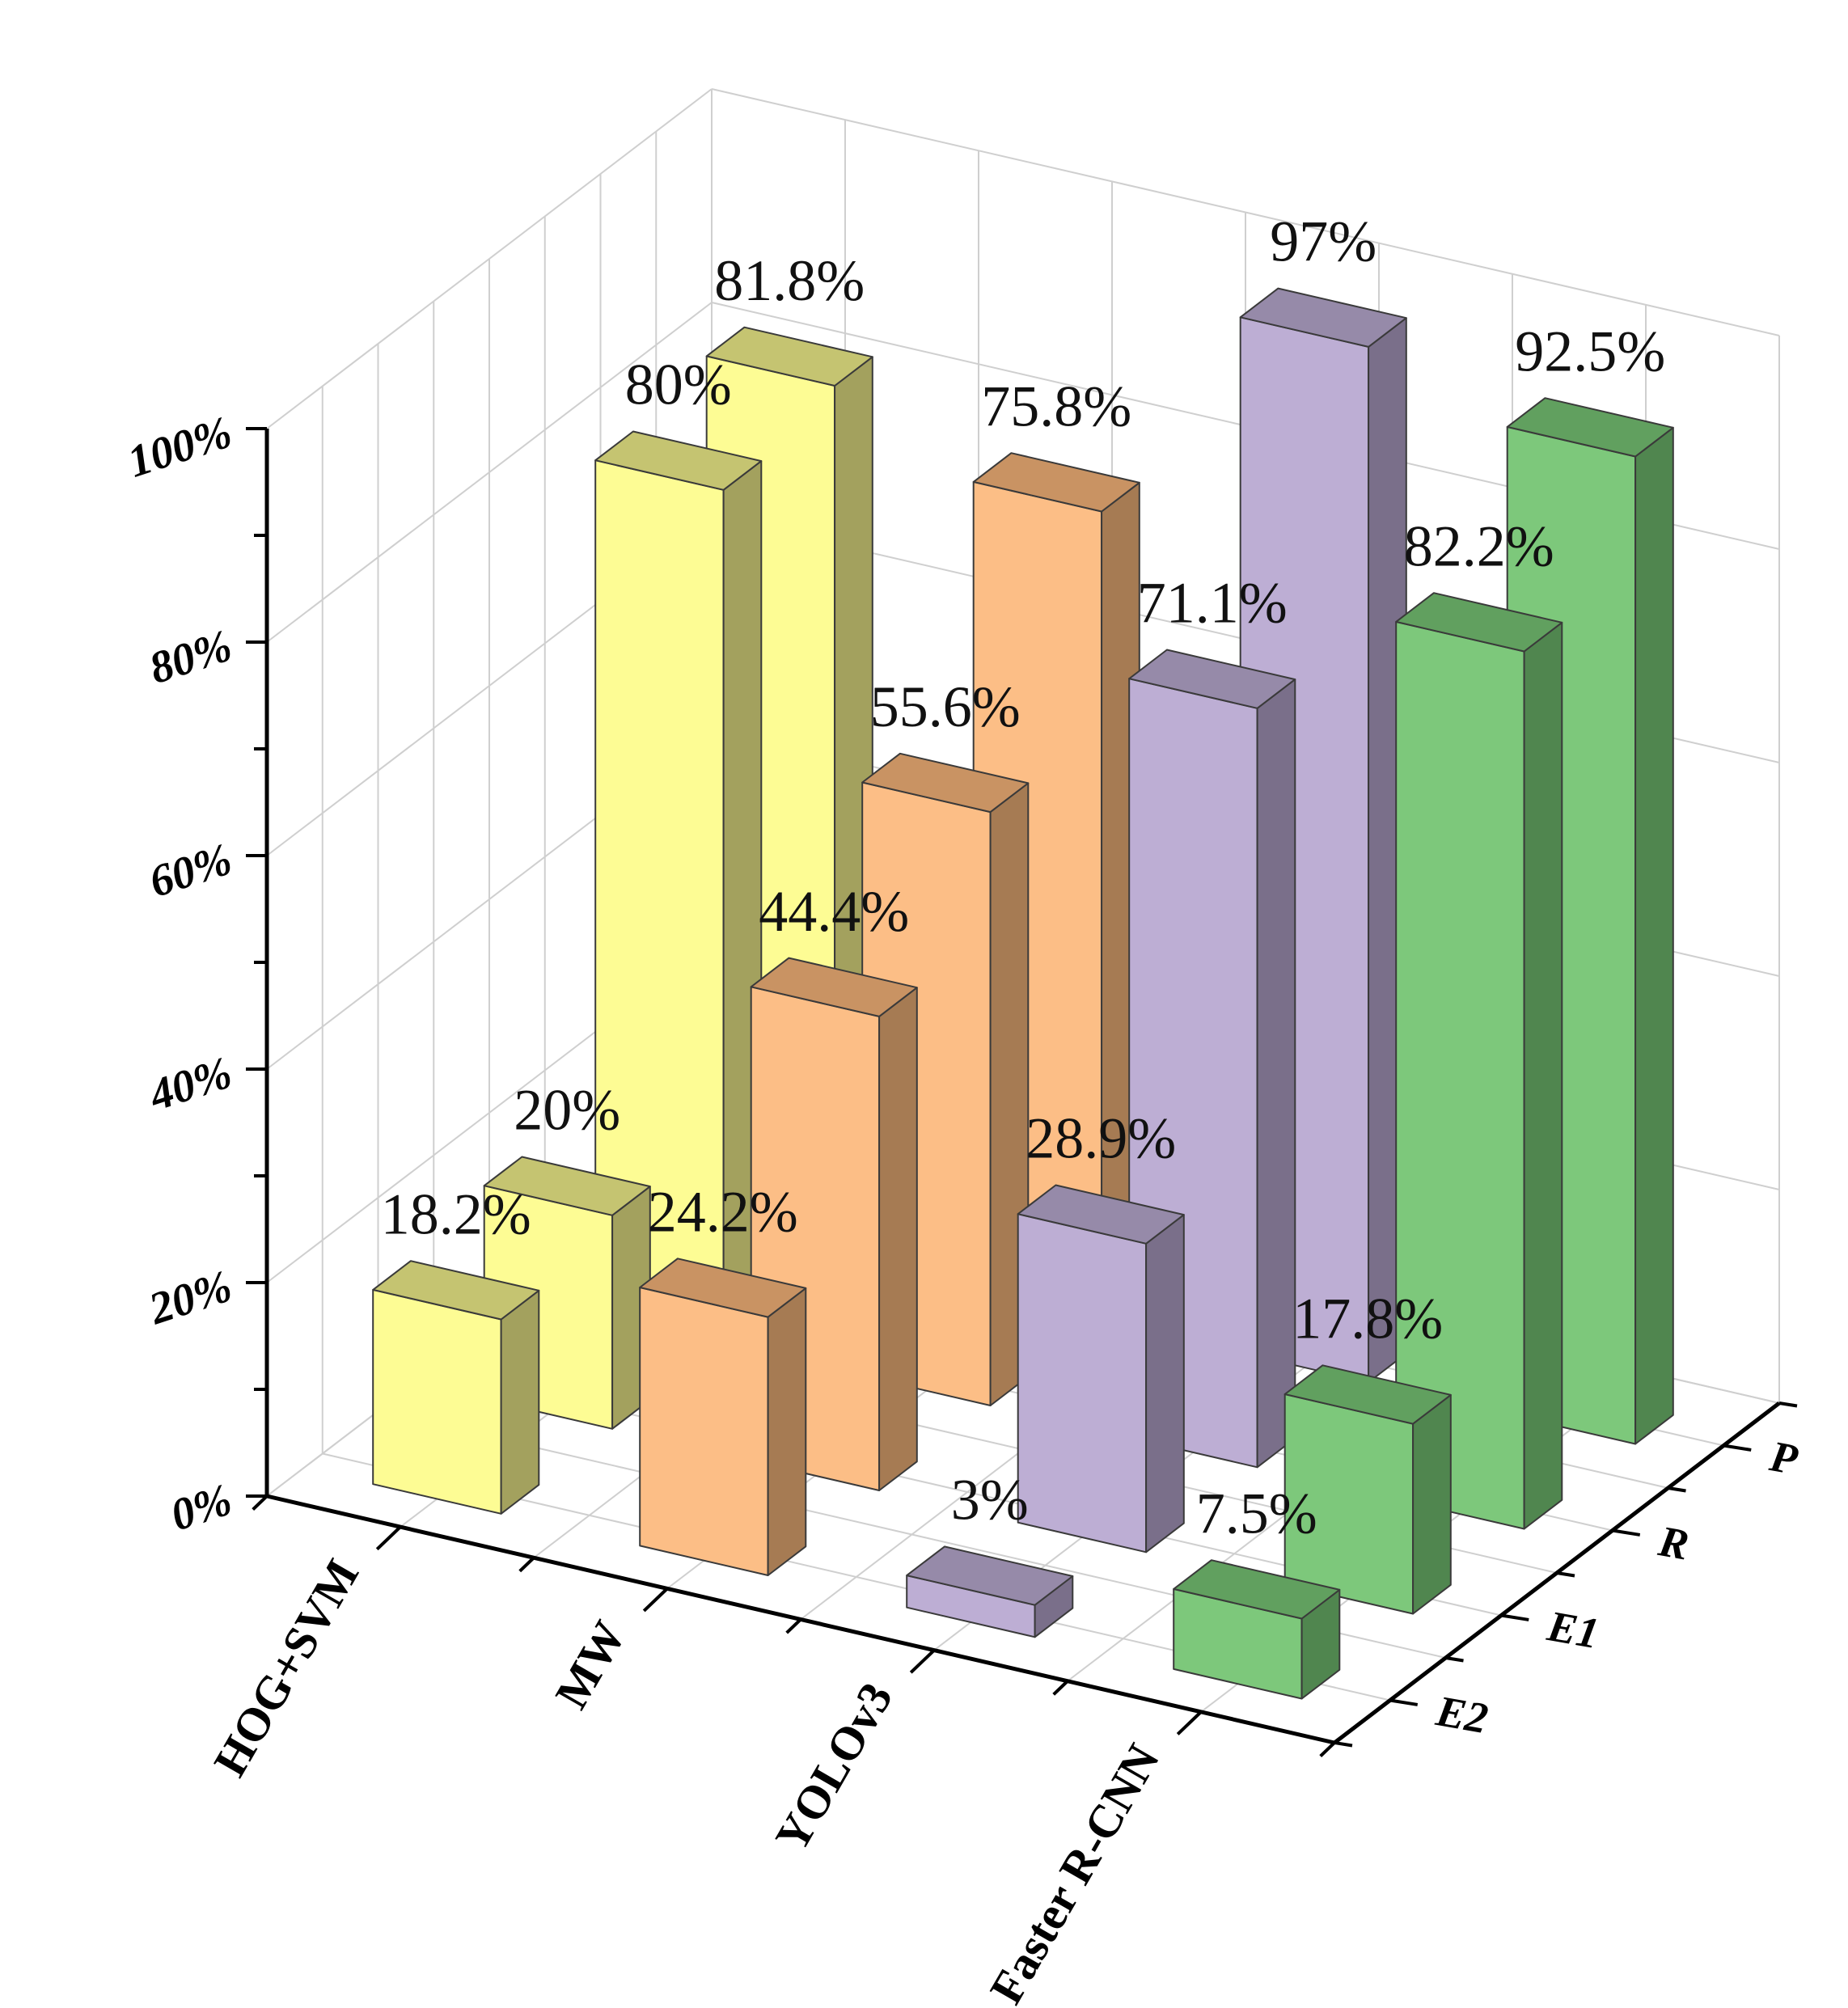 The height and width of the screenshot is (2008, 1848). What do you see at coordinates (1367, 1450) in the screenshot?
I see `bar: 17.8%` at bounding box center [1367, 1450].